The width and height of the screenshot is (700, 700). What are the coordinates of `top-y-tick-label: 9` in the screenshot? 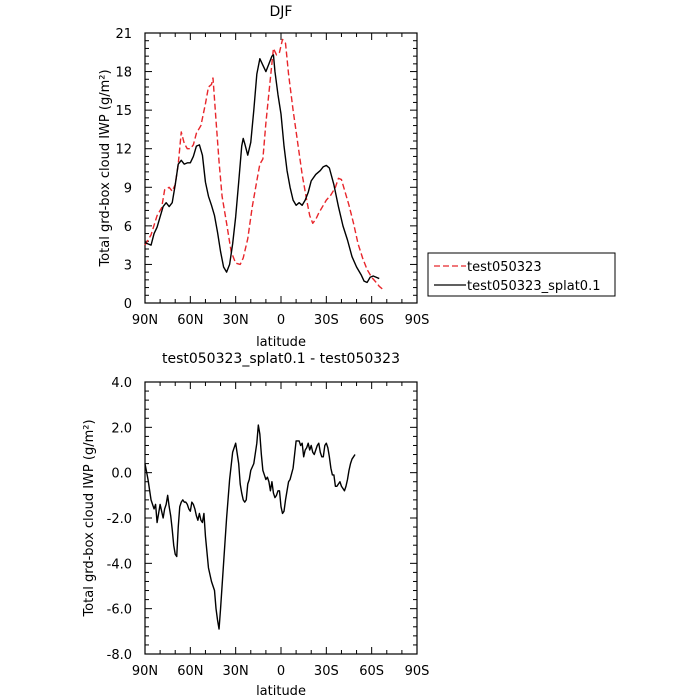 It's located at (128, 188).